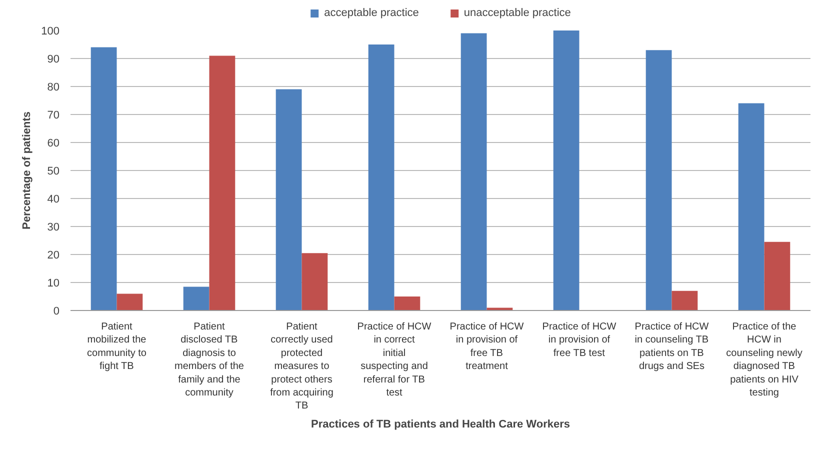  Describe the element at coordinates (672, 347) in the screenshot. I see `x-tick-label: Practice of HCW in counseling TB patients on TB drugs and SEs` at that location.